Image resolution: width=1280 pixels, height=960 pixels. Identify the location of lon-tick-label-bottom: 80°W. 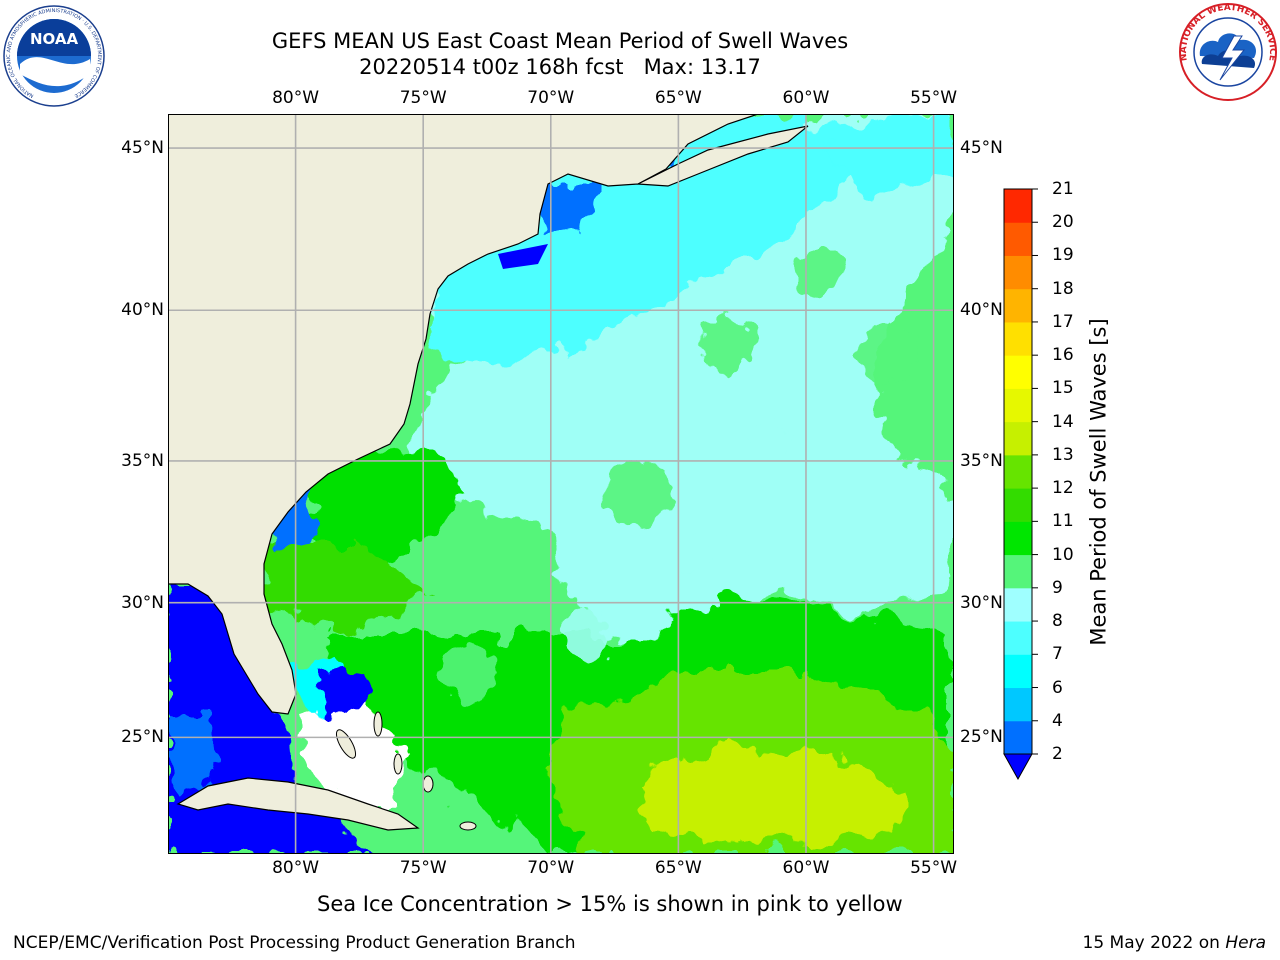
(296, 868).